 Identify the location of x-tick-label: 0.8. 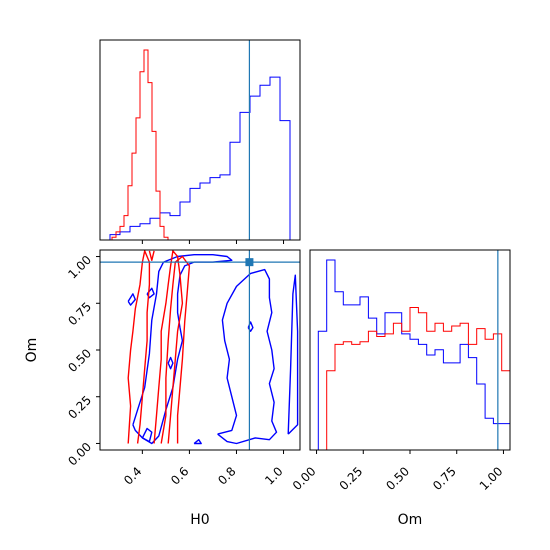
(226, 475).